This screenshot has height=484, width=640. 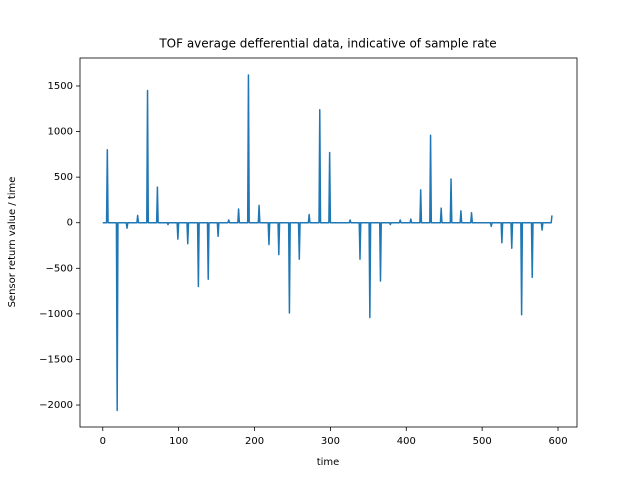 I want to click on y-tick-label: −500, so click(x=59, y=268).